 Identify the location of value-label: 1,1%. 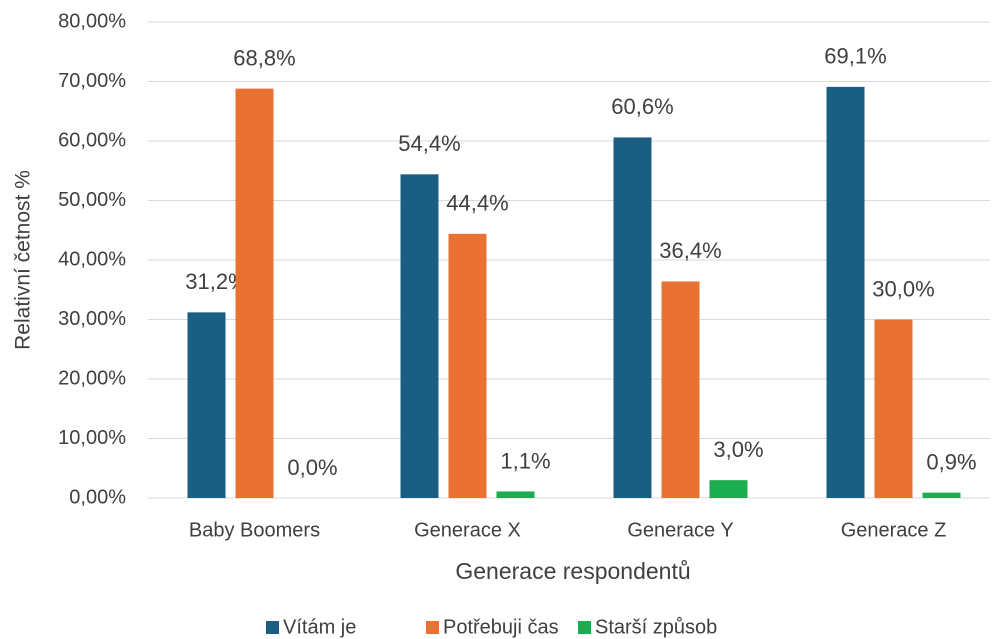
(525, 460).